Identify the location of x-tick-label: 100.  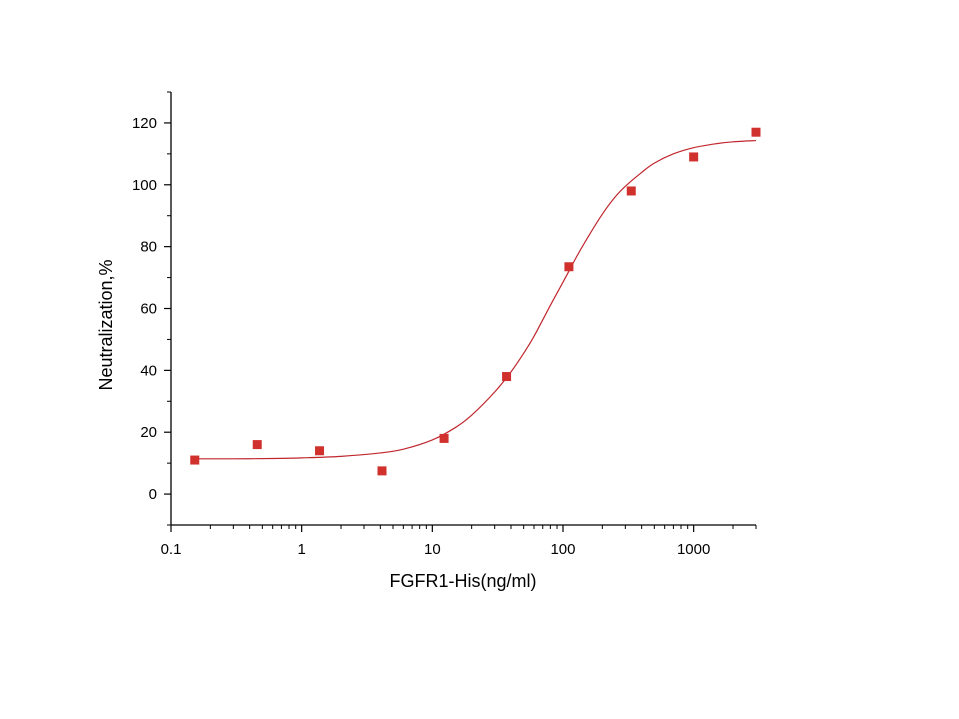
(562, 549).